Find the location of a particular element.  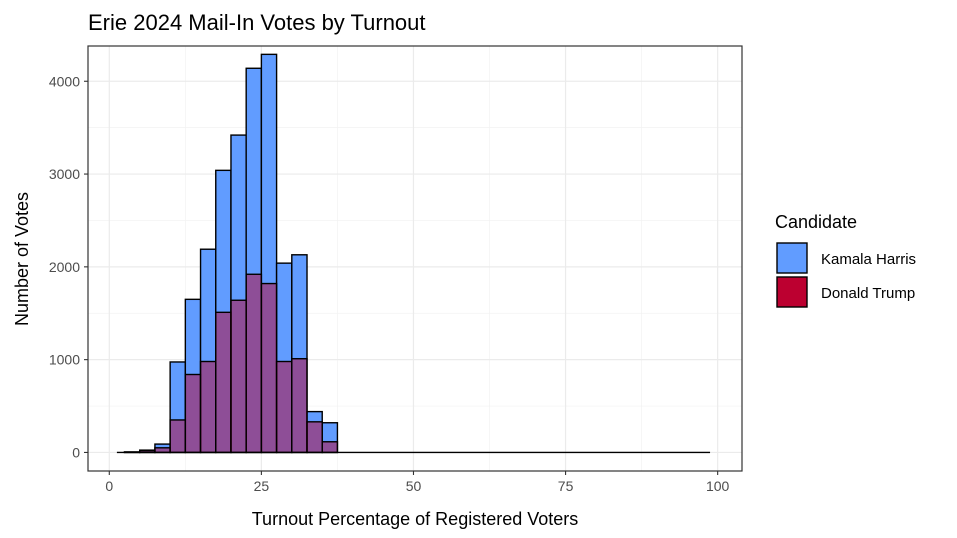

legend-items: Kamala Harris Donald Trump is located at coordinates (846, 275).